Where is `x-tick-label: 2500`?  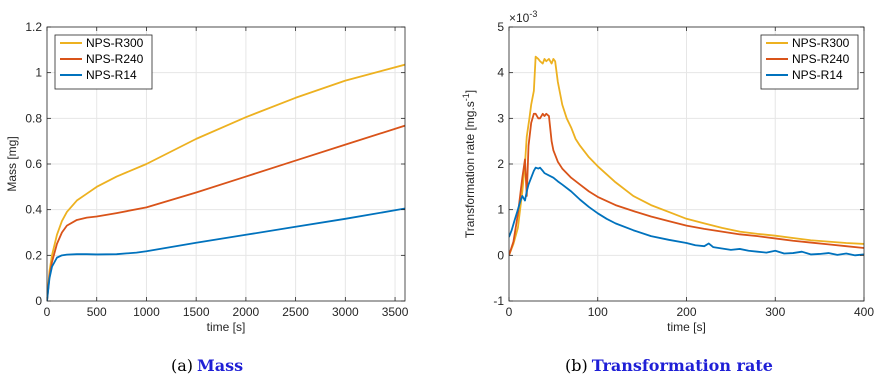 x-tick-label: 2500 is located at coordinates (295, 312).